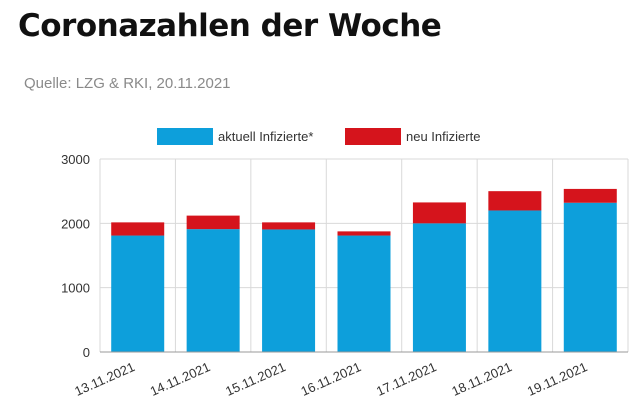 The image size is (640, 419). Describe the element at coordinates (443, 136) in the screenshot. I see `legend-label-new: neu Infizierte` at that location.